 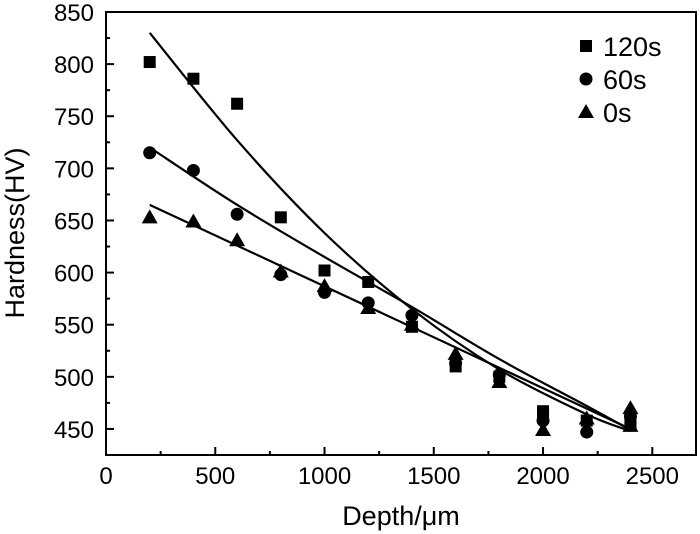 What do you see at coordinates (74, 430) in the screenshot?
I see `y-tick-label: 450` at bounding box center [74, 430].